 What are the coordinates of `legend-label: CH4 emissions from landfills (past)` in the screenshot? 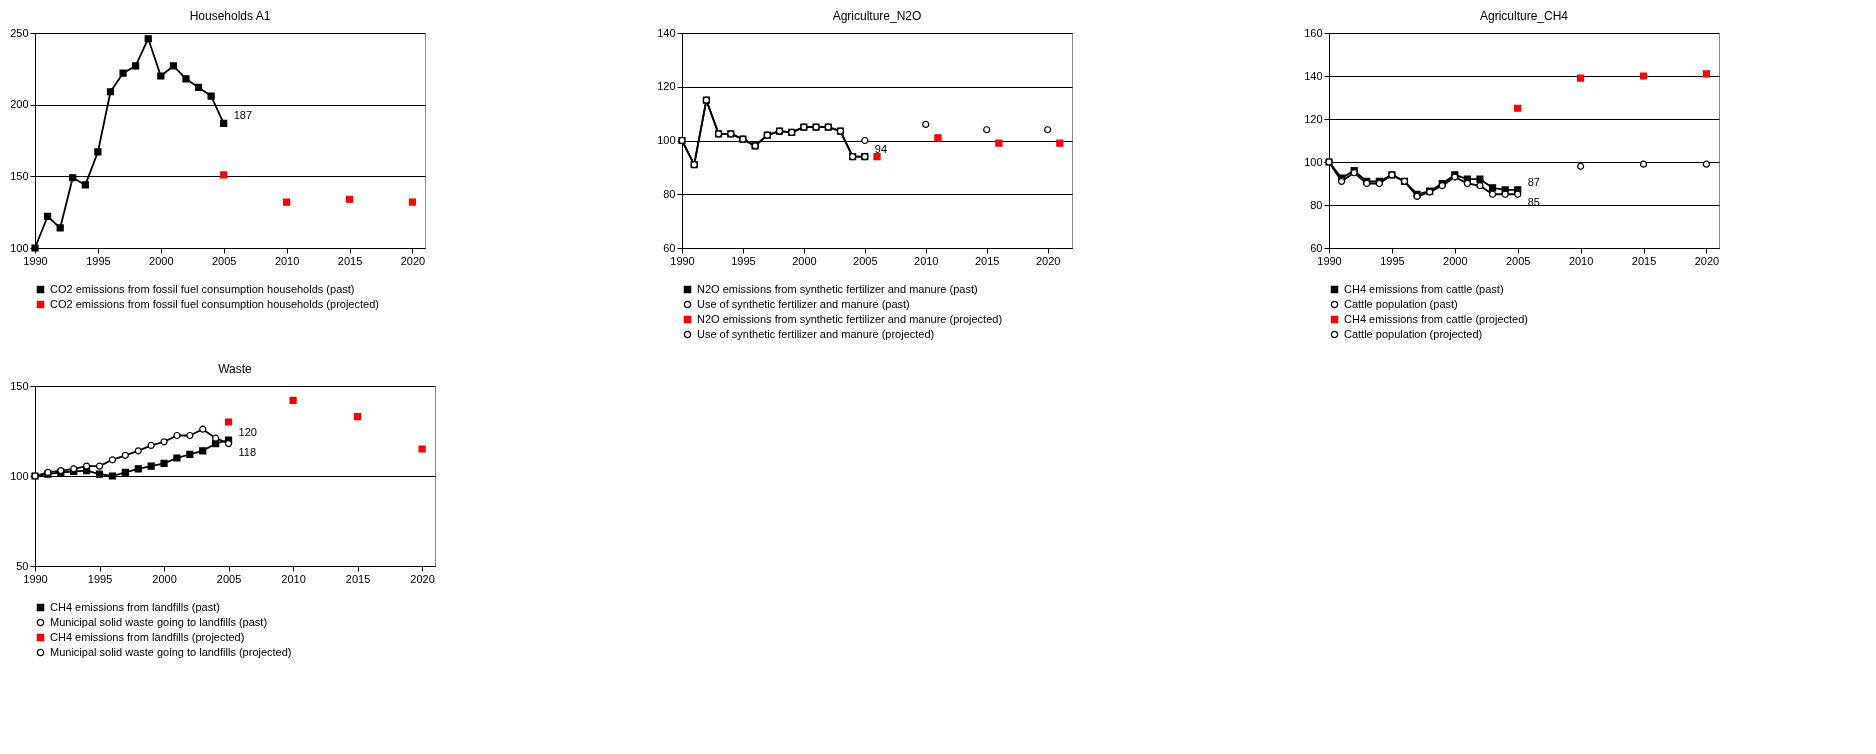 It's located at (135, 606).